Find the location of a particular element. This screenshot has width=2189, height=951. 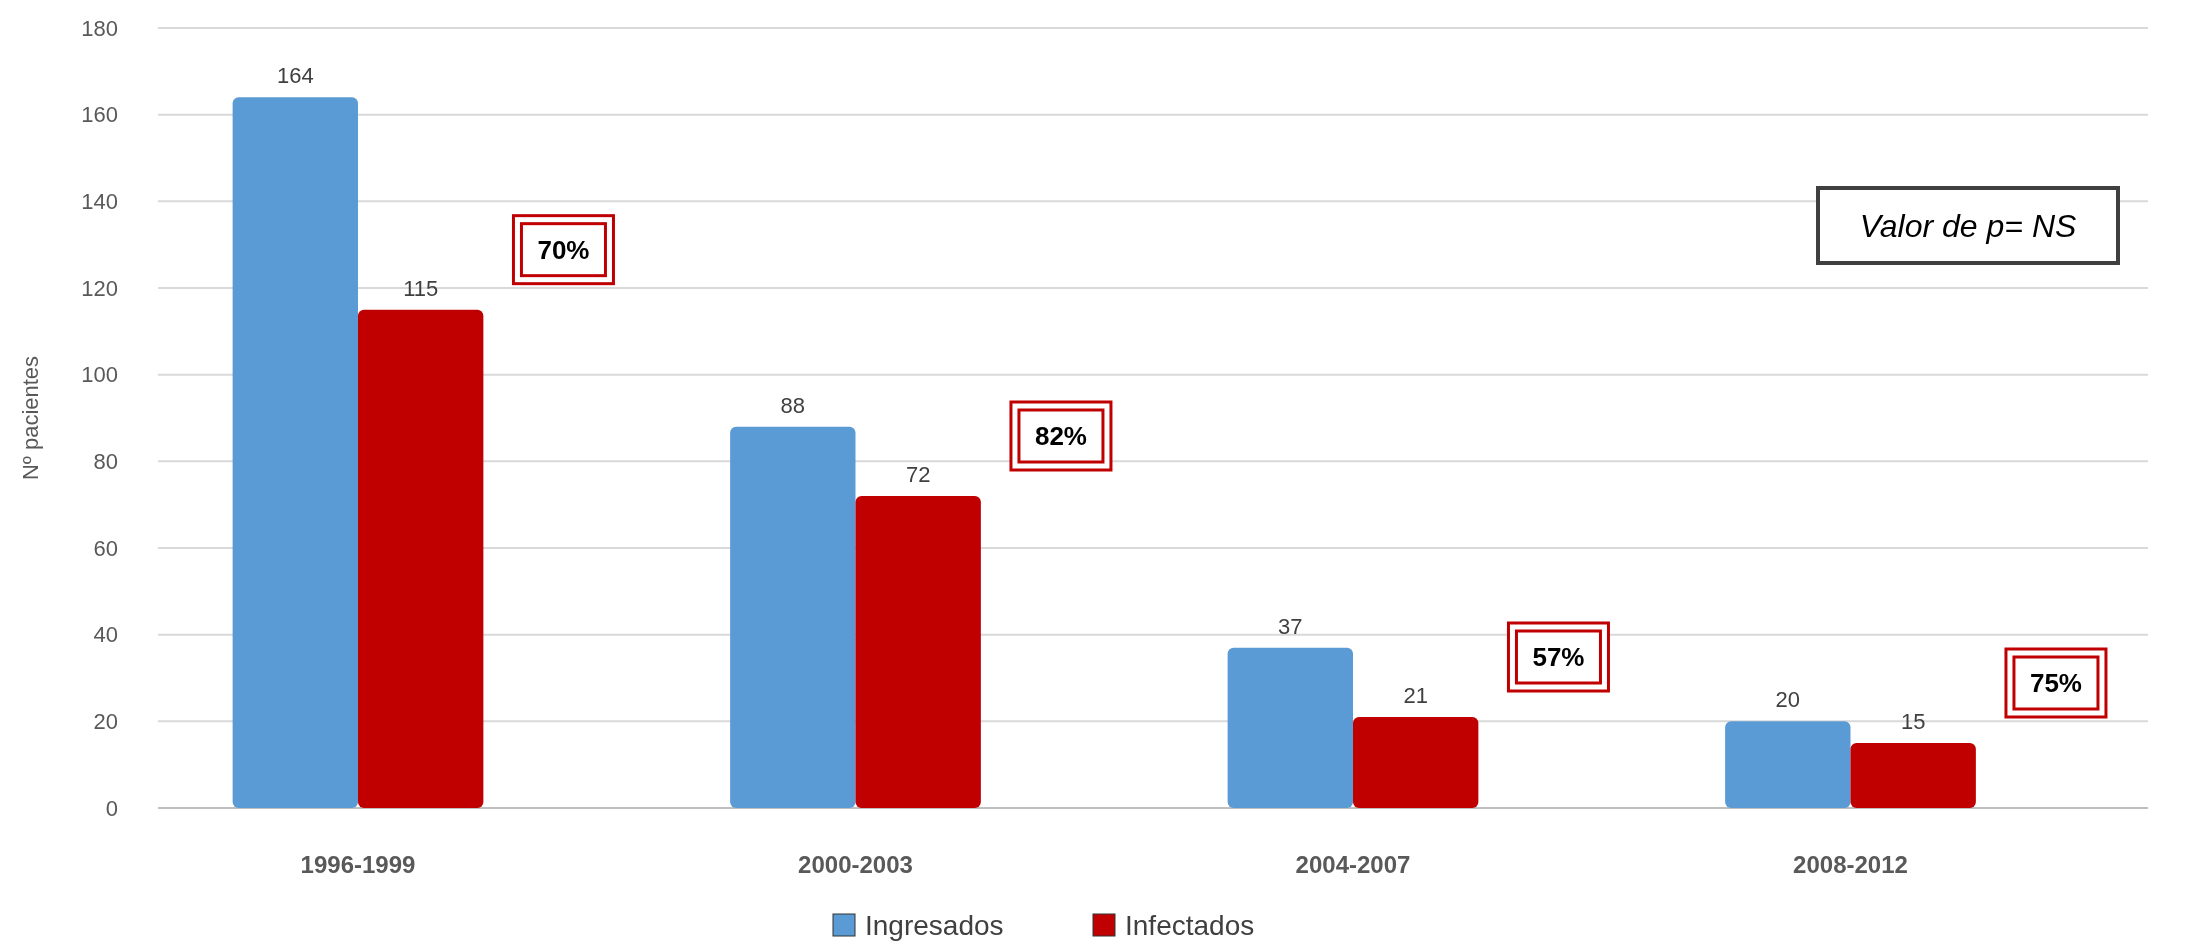

y-axis-title: Nº pacientes is located at coordinates (30, 418).